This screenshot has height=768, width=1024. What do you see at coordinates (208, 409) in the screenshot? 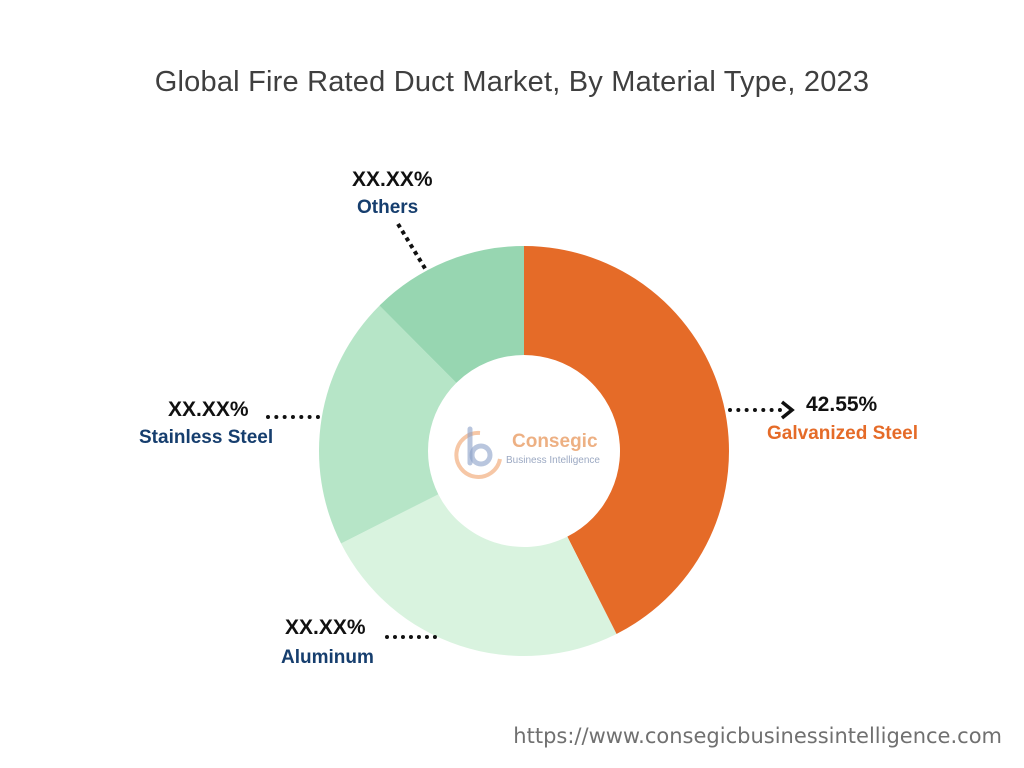
I see `value-label-stainless: XX.XX%` at bounding box center [208, 409].